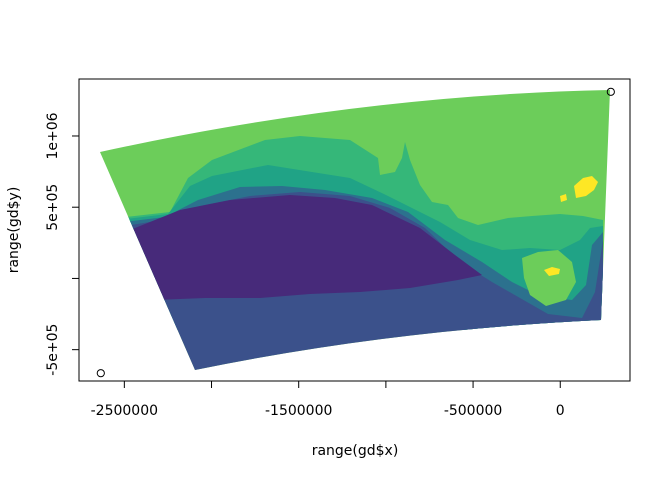 The width and height of the screenshot is (672, 480). Describe the element at coordinates (306, 247) in the screenshot. I see `raster-level-1-region` at that location.